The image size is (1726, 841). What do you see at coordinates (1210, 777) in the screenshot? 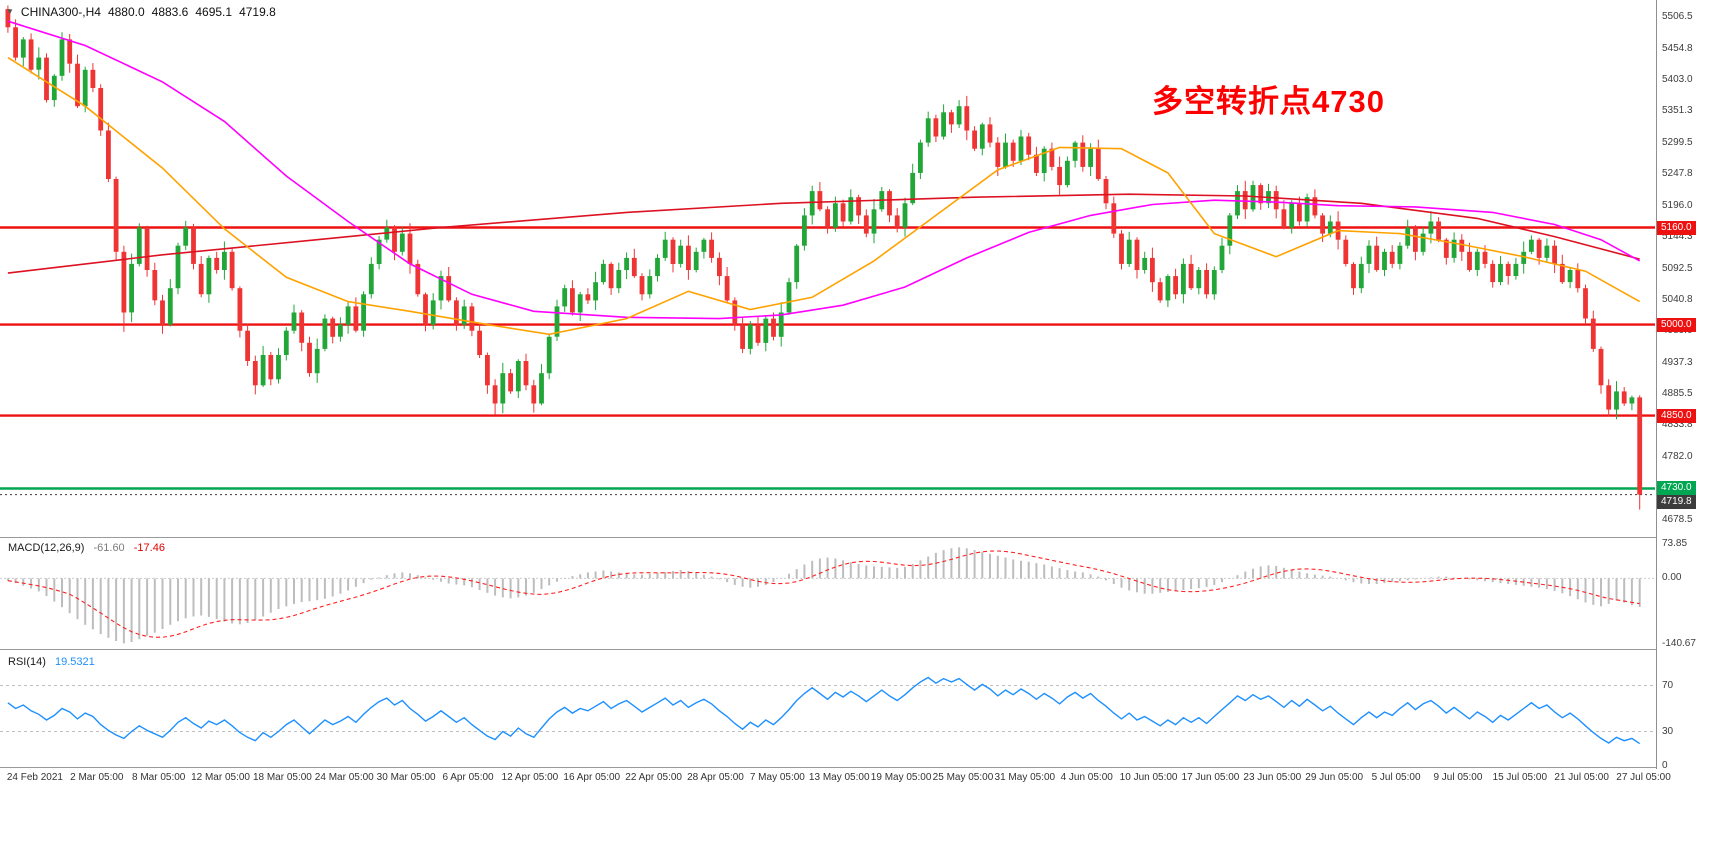
I see `time-axis-label: 17 Jun 05:00` at bounding box center [1210, 777].